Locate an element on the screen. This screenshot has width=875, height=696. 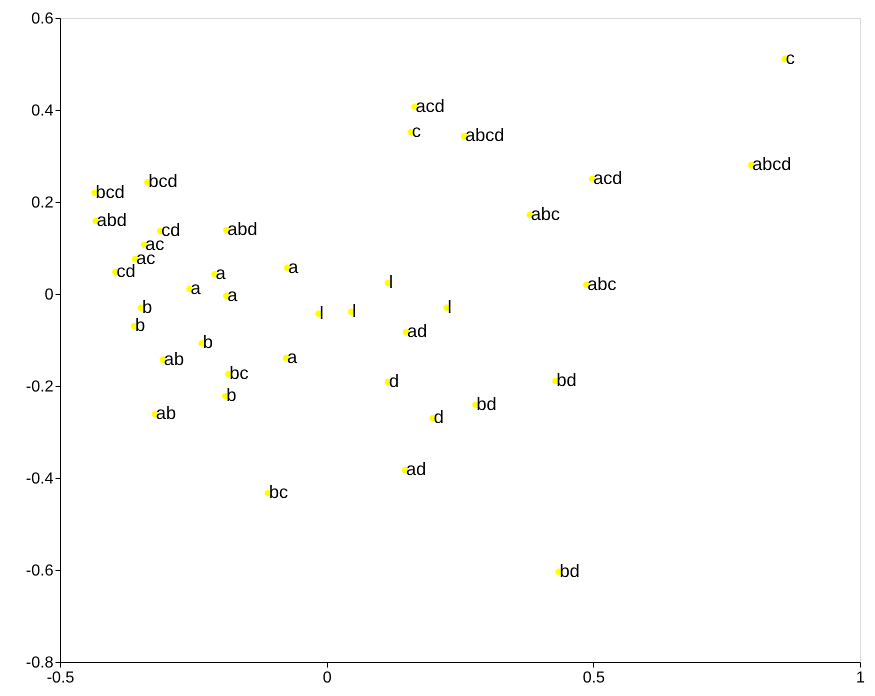
y-tick-label: -0.2 is located at coordinates (40, 387).